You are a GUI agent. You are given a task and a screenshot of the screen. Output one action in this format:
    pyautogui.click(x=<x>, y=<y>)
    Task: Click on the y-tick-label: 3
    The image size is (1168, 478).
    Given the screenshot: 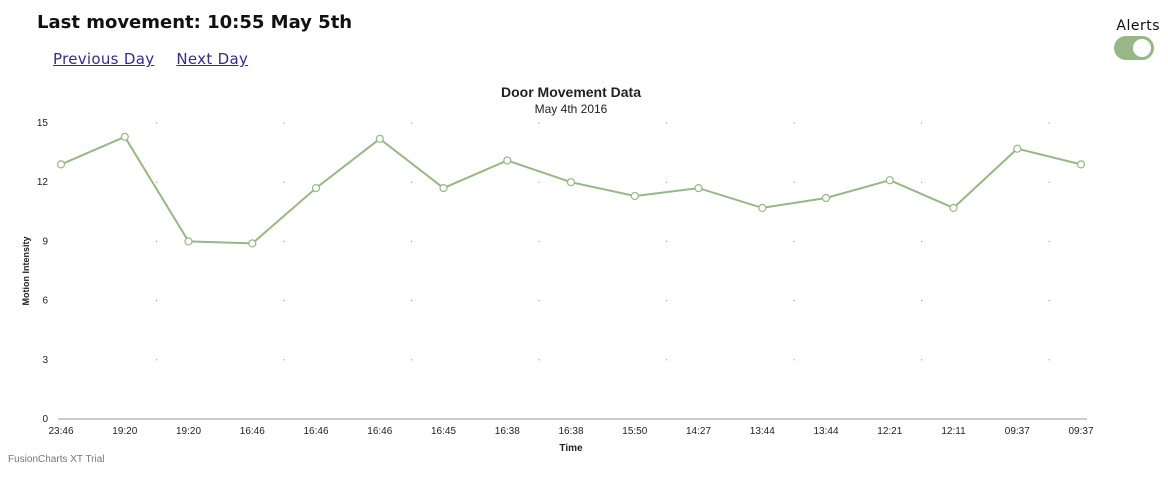 What is the action you would take?
    pyautogui.click(x=45, y=360)
    